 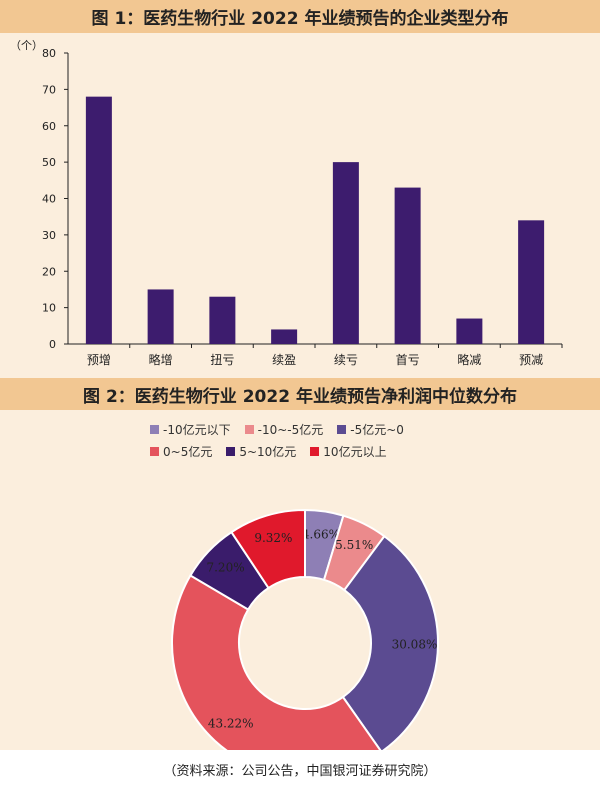 What do you see at coordinates (469, 359) in the screenshot?
I see `x-tick-label: 略减` at bounding box center [469, 359].